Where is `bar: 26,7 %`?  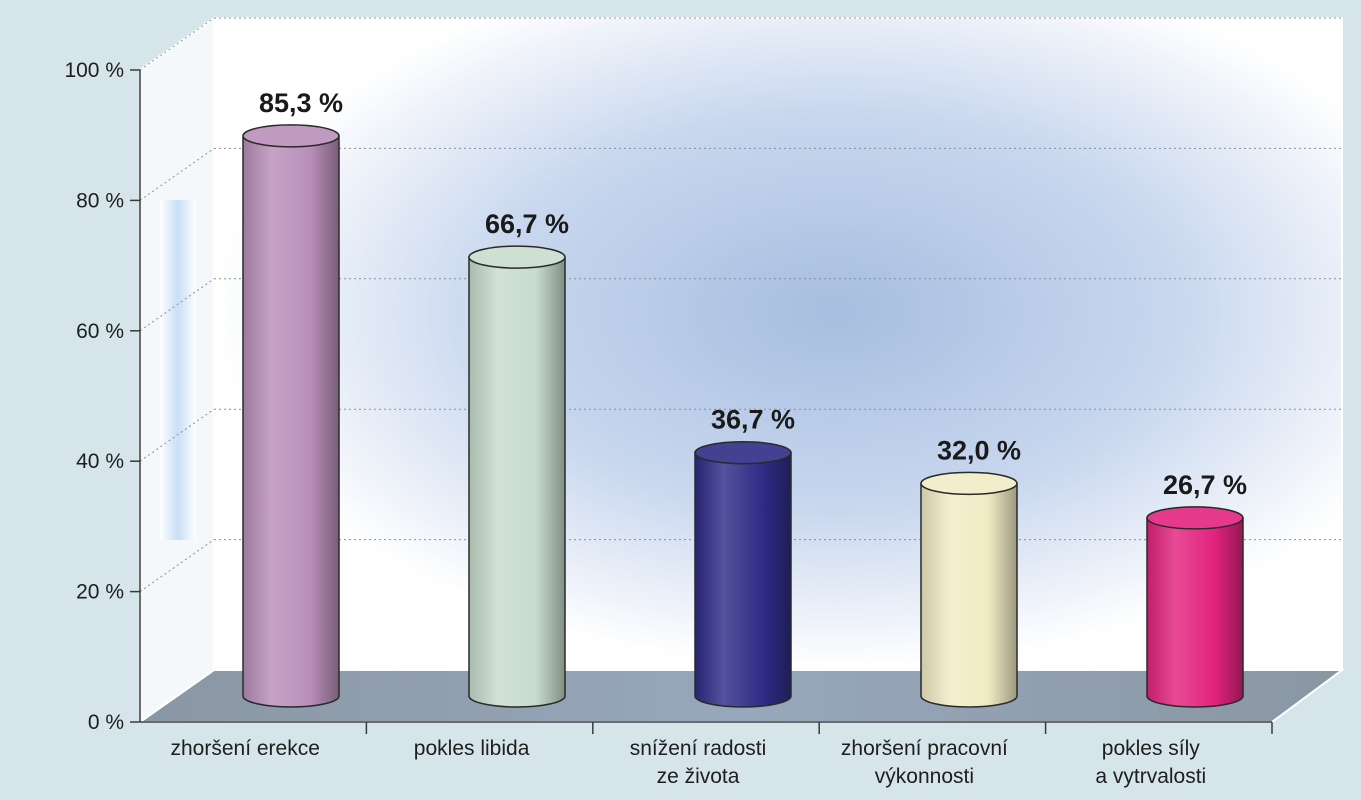
bar: 26,7 % is located at coordinates (1196, 589).